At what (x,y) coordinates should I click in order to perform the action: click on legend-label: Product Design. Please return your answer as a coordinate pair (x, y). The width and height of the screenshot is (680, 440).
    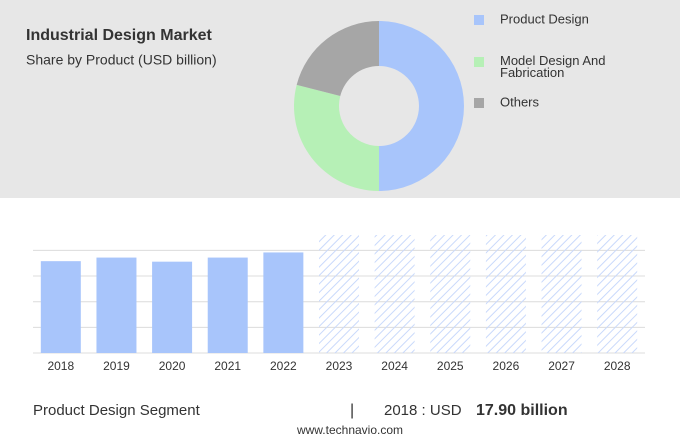
    Looking at the image, I should click on (544, 18).